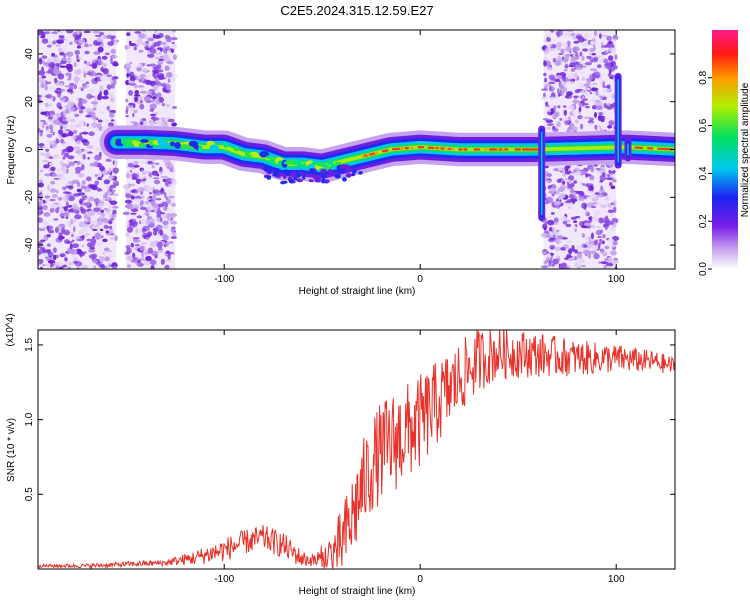 The width and height of the screenshot is (750, 600). I want to click on ridge-blob, so click(200, 149).